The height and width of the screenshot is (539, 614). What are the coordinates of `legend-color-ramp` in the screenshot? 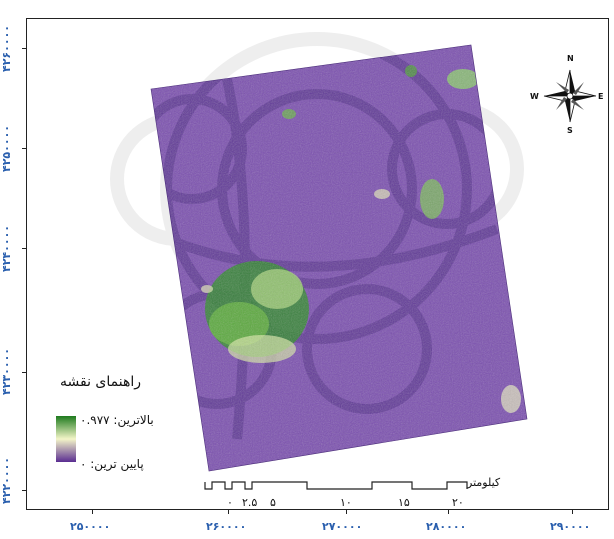 It's located at (66, 439).